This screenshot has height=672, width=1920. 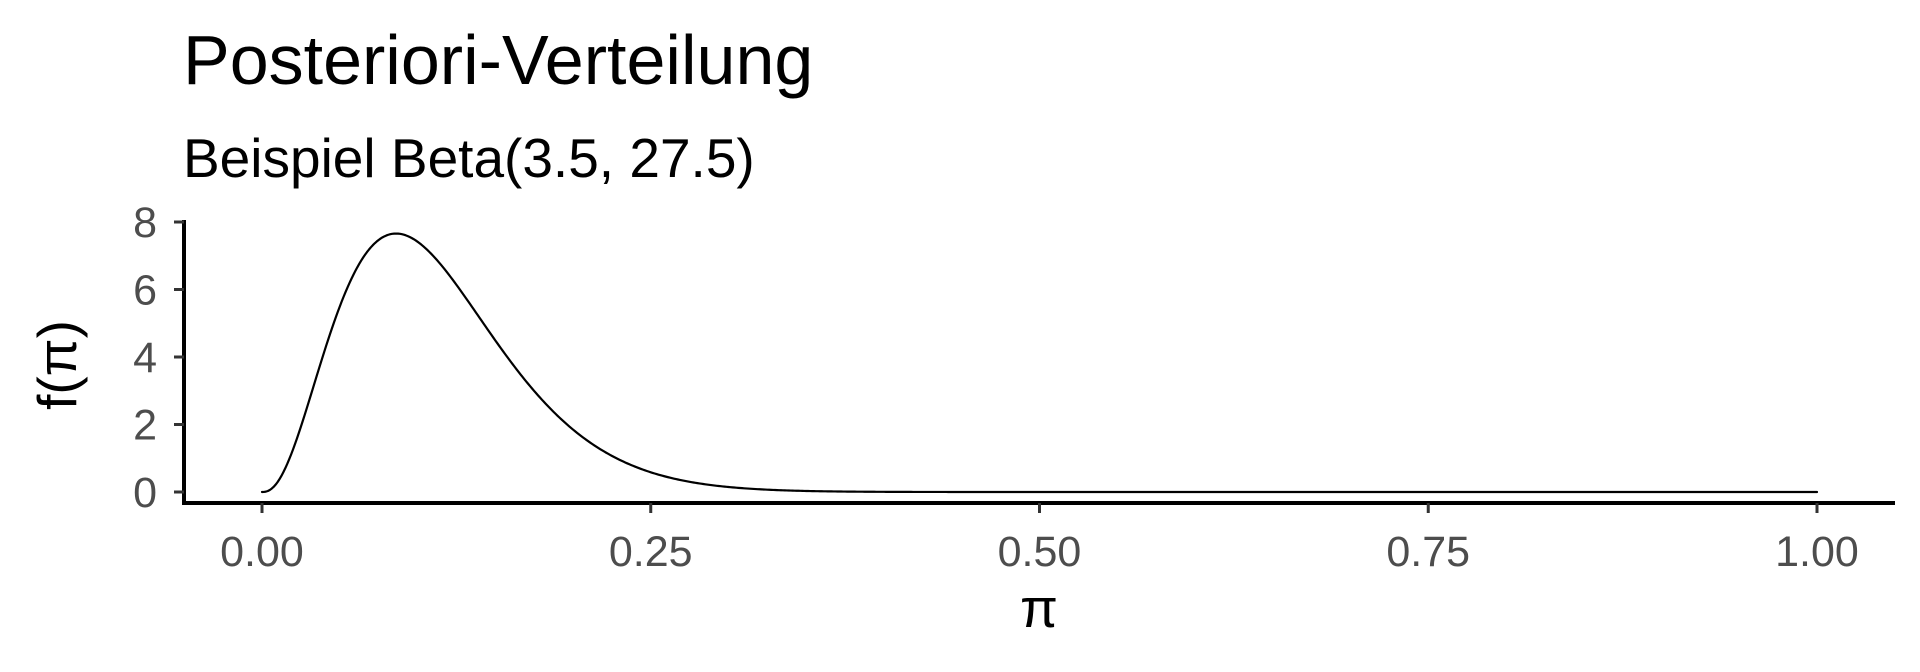 What do you see at coordinates (1817, 552) in the screenshot?
I see `x-tick-label: 1.00` at bounding box center [1817, 552].